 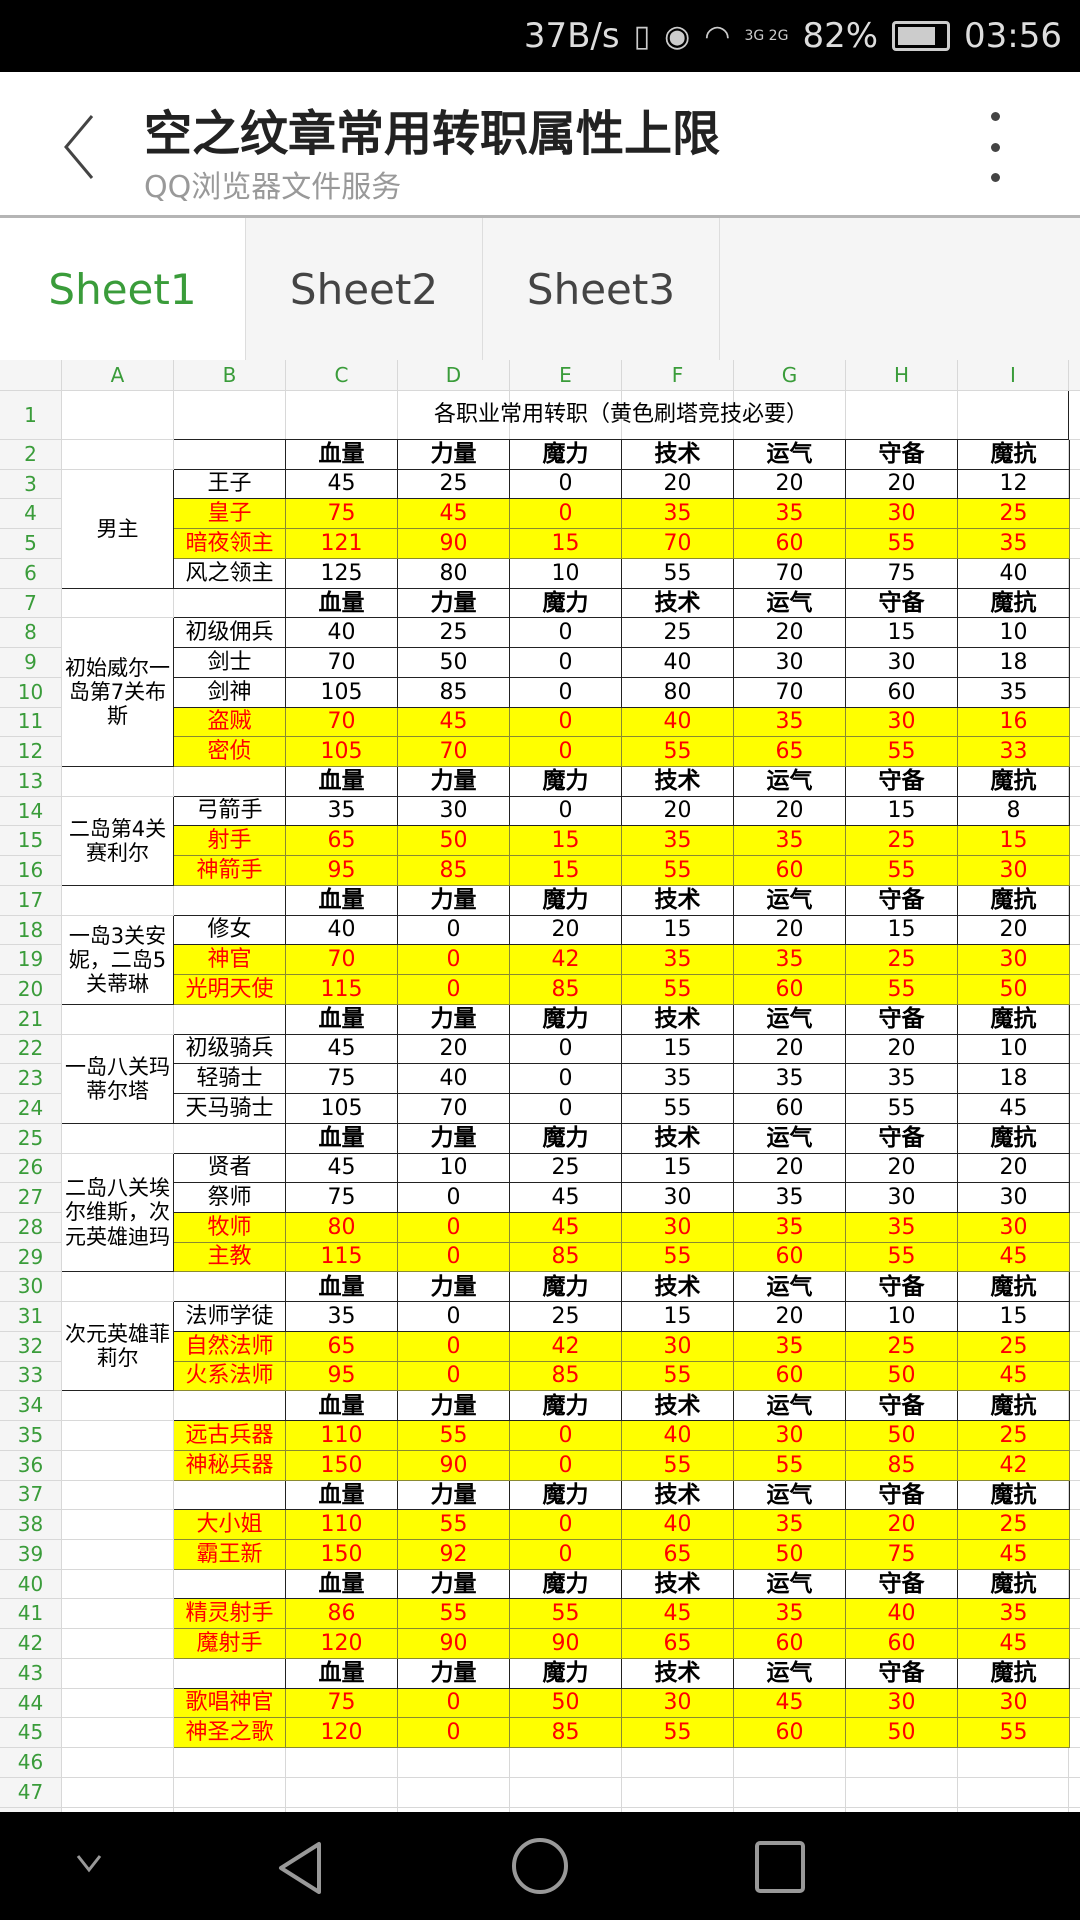 What do you see at coordinates (230, 603) in the screenshot?
I see `blank-label-cell` at bounding box center [230, 603].